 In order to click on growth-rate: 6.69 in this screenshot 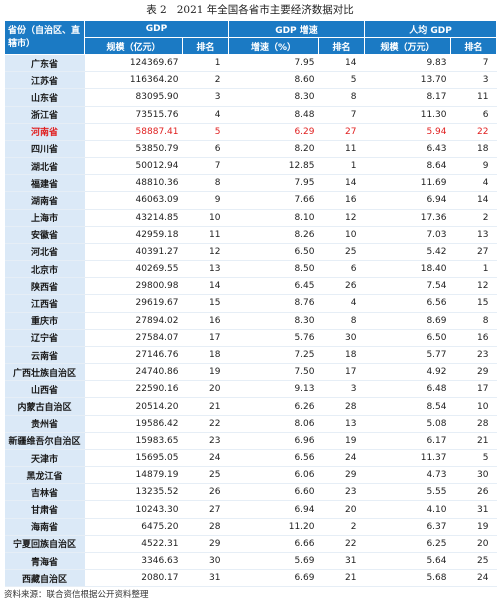, I will do `click(273, 578)`.